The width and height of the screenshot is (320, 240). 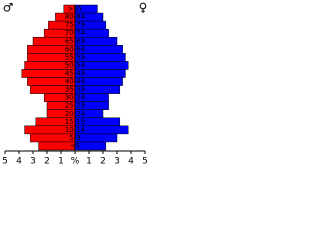 What do you see at coordinates (75, 106) in the screenshot?
I see `age-label: 25-29` at bounding box center [75, 106].